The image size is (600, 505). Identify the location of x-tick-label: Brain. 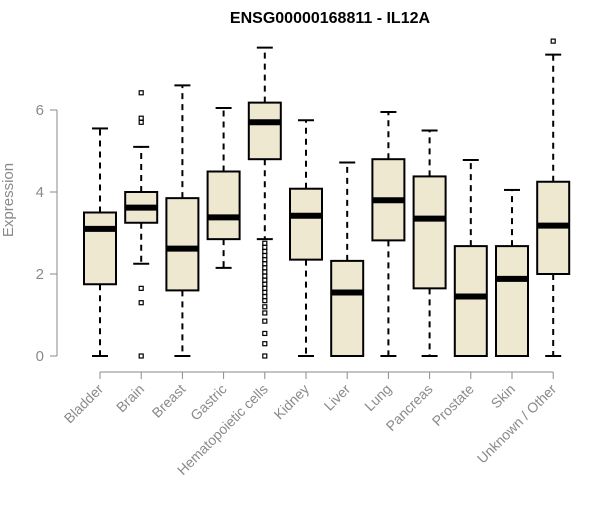
(130, 398).